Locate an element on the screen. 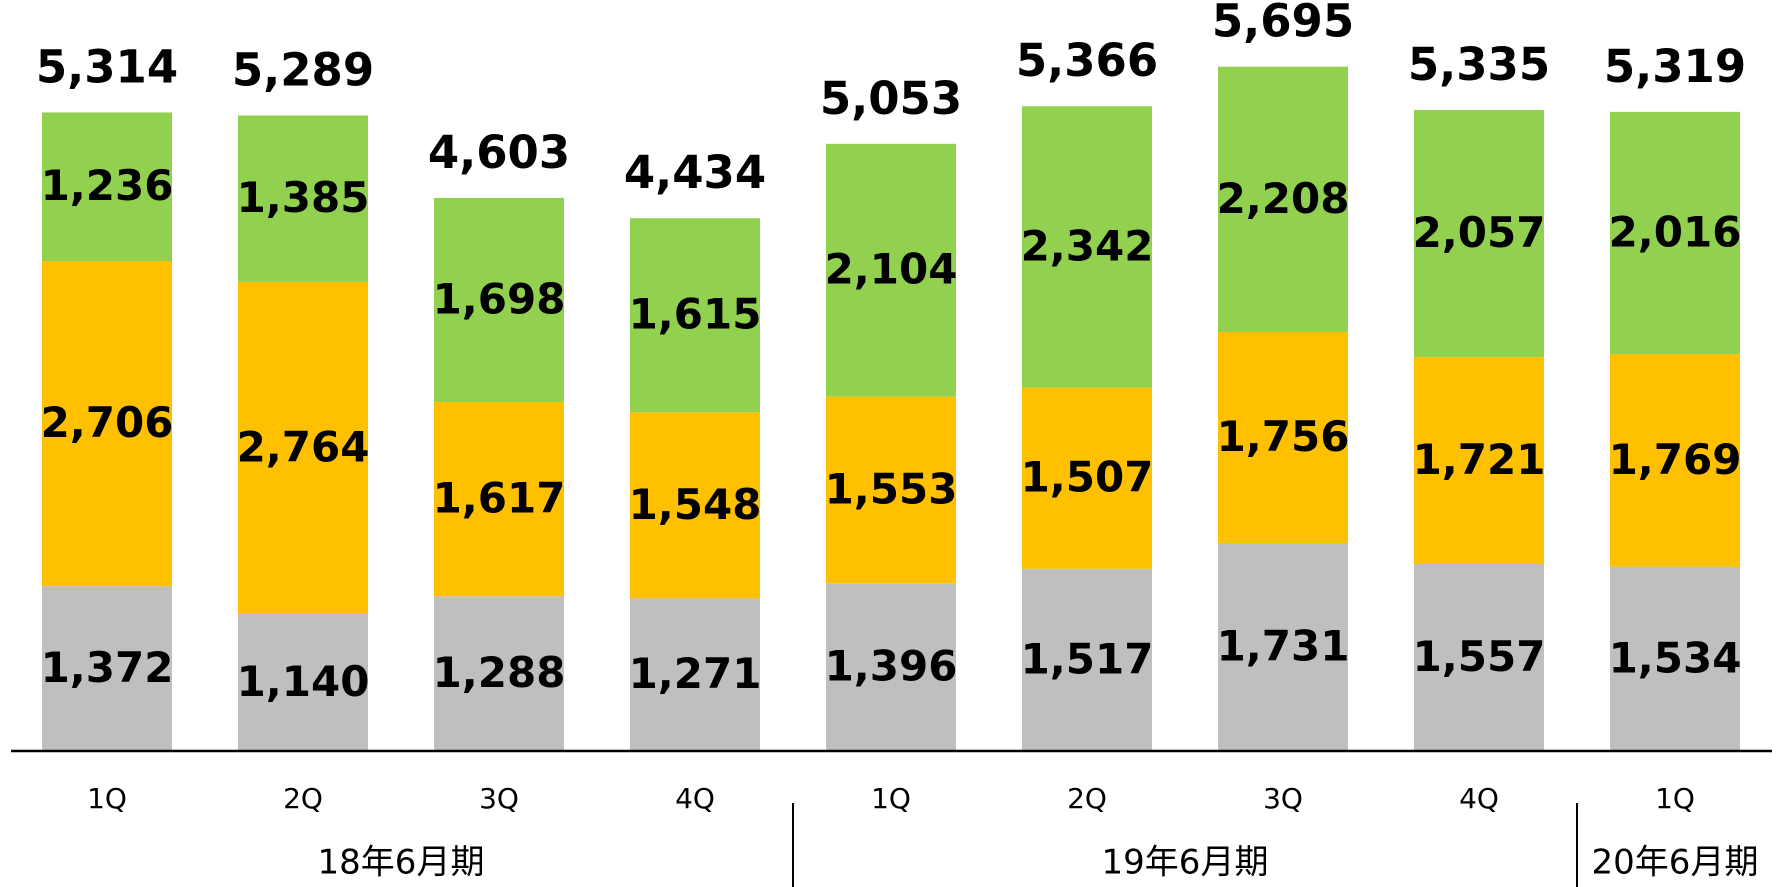 The height and width of the screenshot is (887, 1787). segment-label: 1,731 is located at coordinates (1283, 646).